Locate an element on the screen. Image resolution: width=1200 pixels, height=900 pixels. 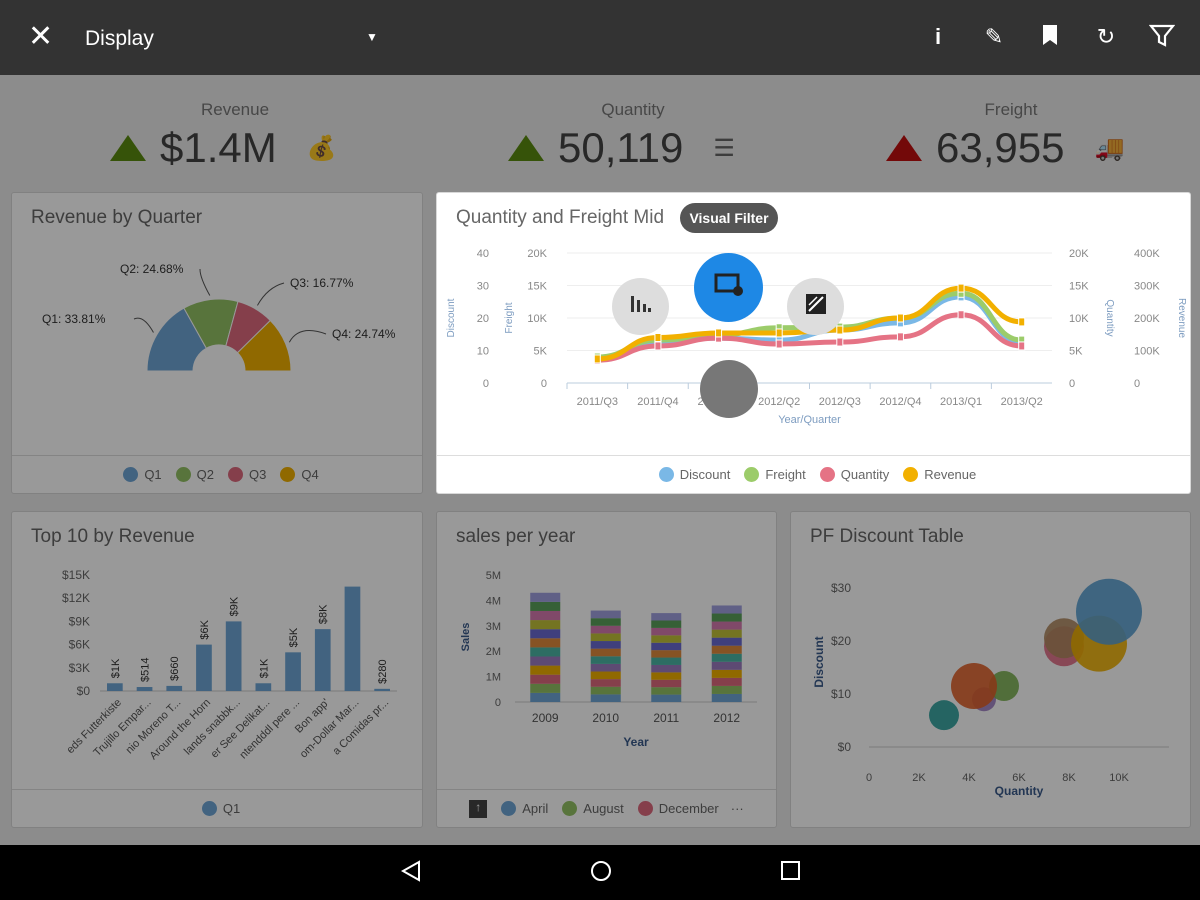
close-icon: ✕ is located at coordinates (41, 36).